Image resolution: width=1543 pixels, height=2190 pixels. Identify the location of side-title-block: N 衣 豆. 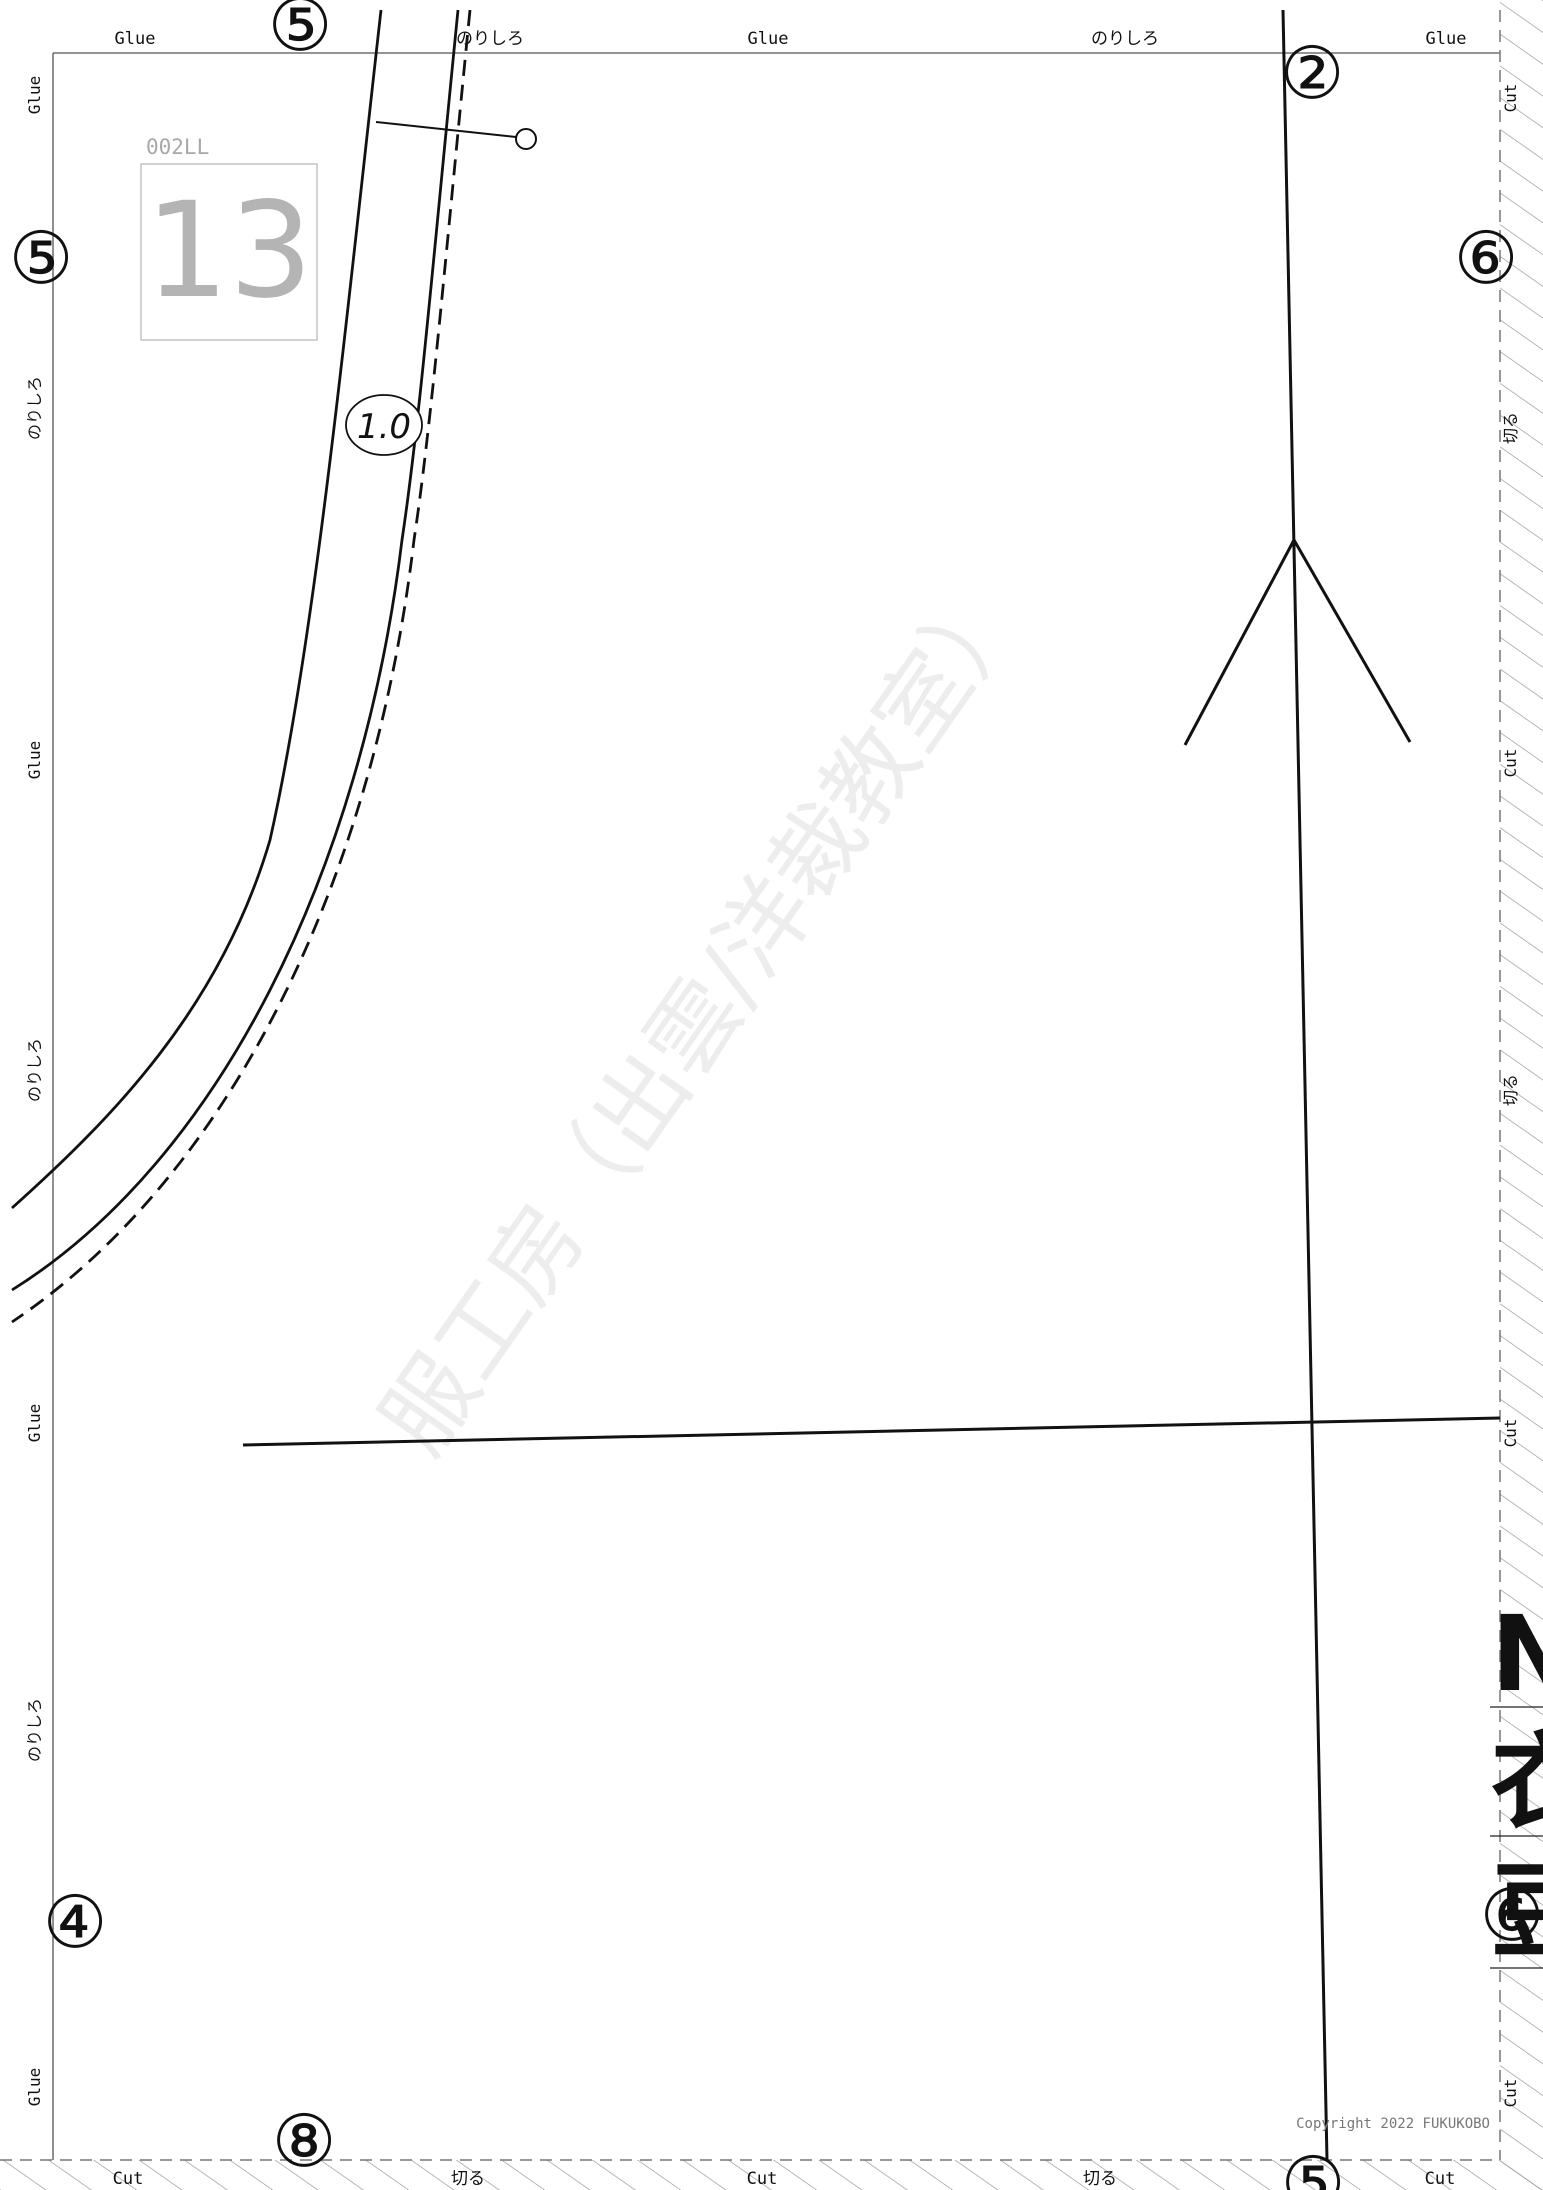
(1516, 1783).